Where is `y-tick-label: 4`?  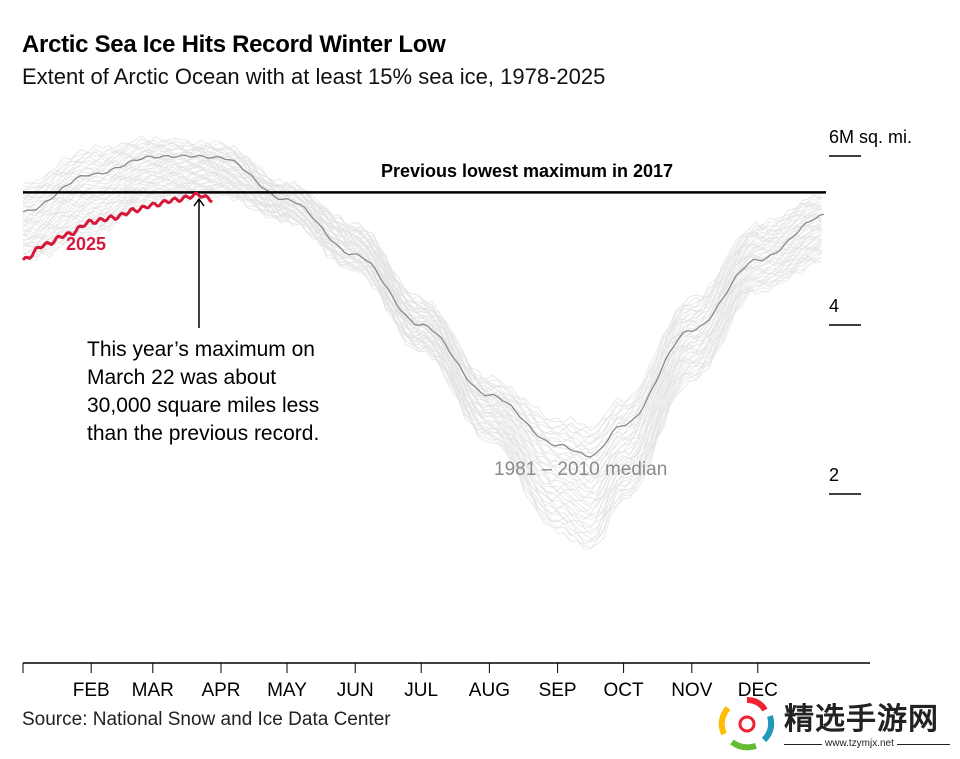
y-tick-label: 4 is located at coordinates (834, 306).